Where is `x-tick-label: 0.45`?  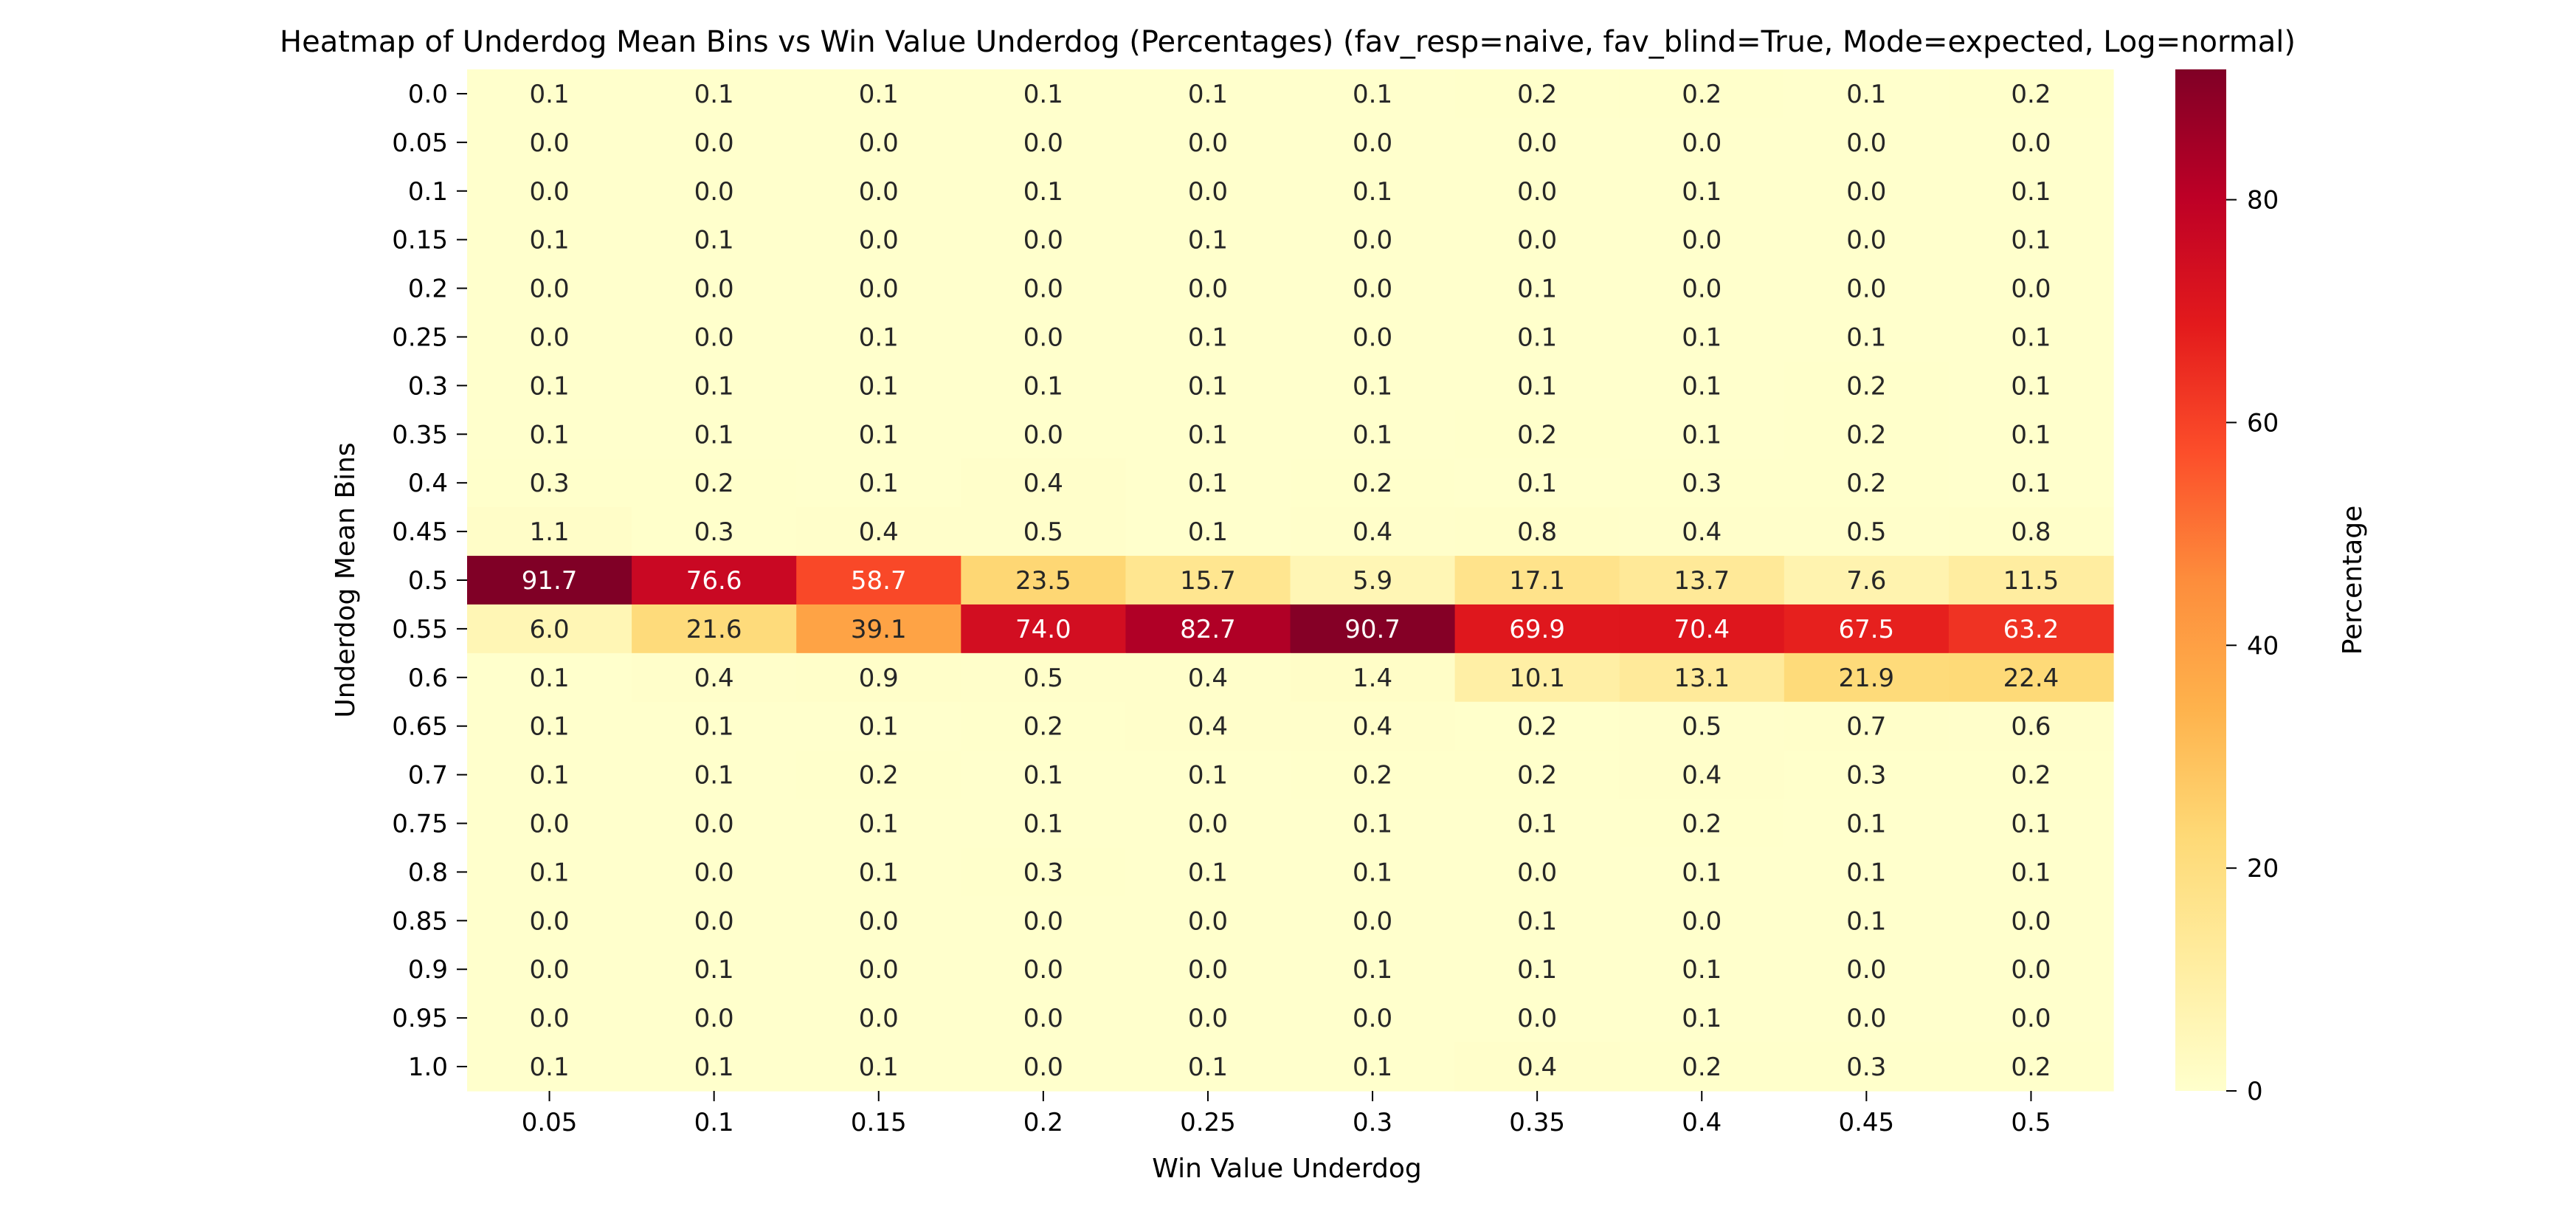 x-tick-label: 0.45 is located at coordinates (1866, 1122).